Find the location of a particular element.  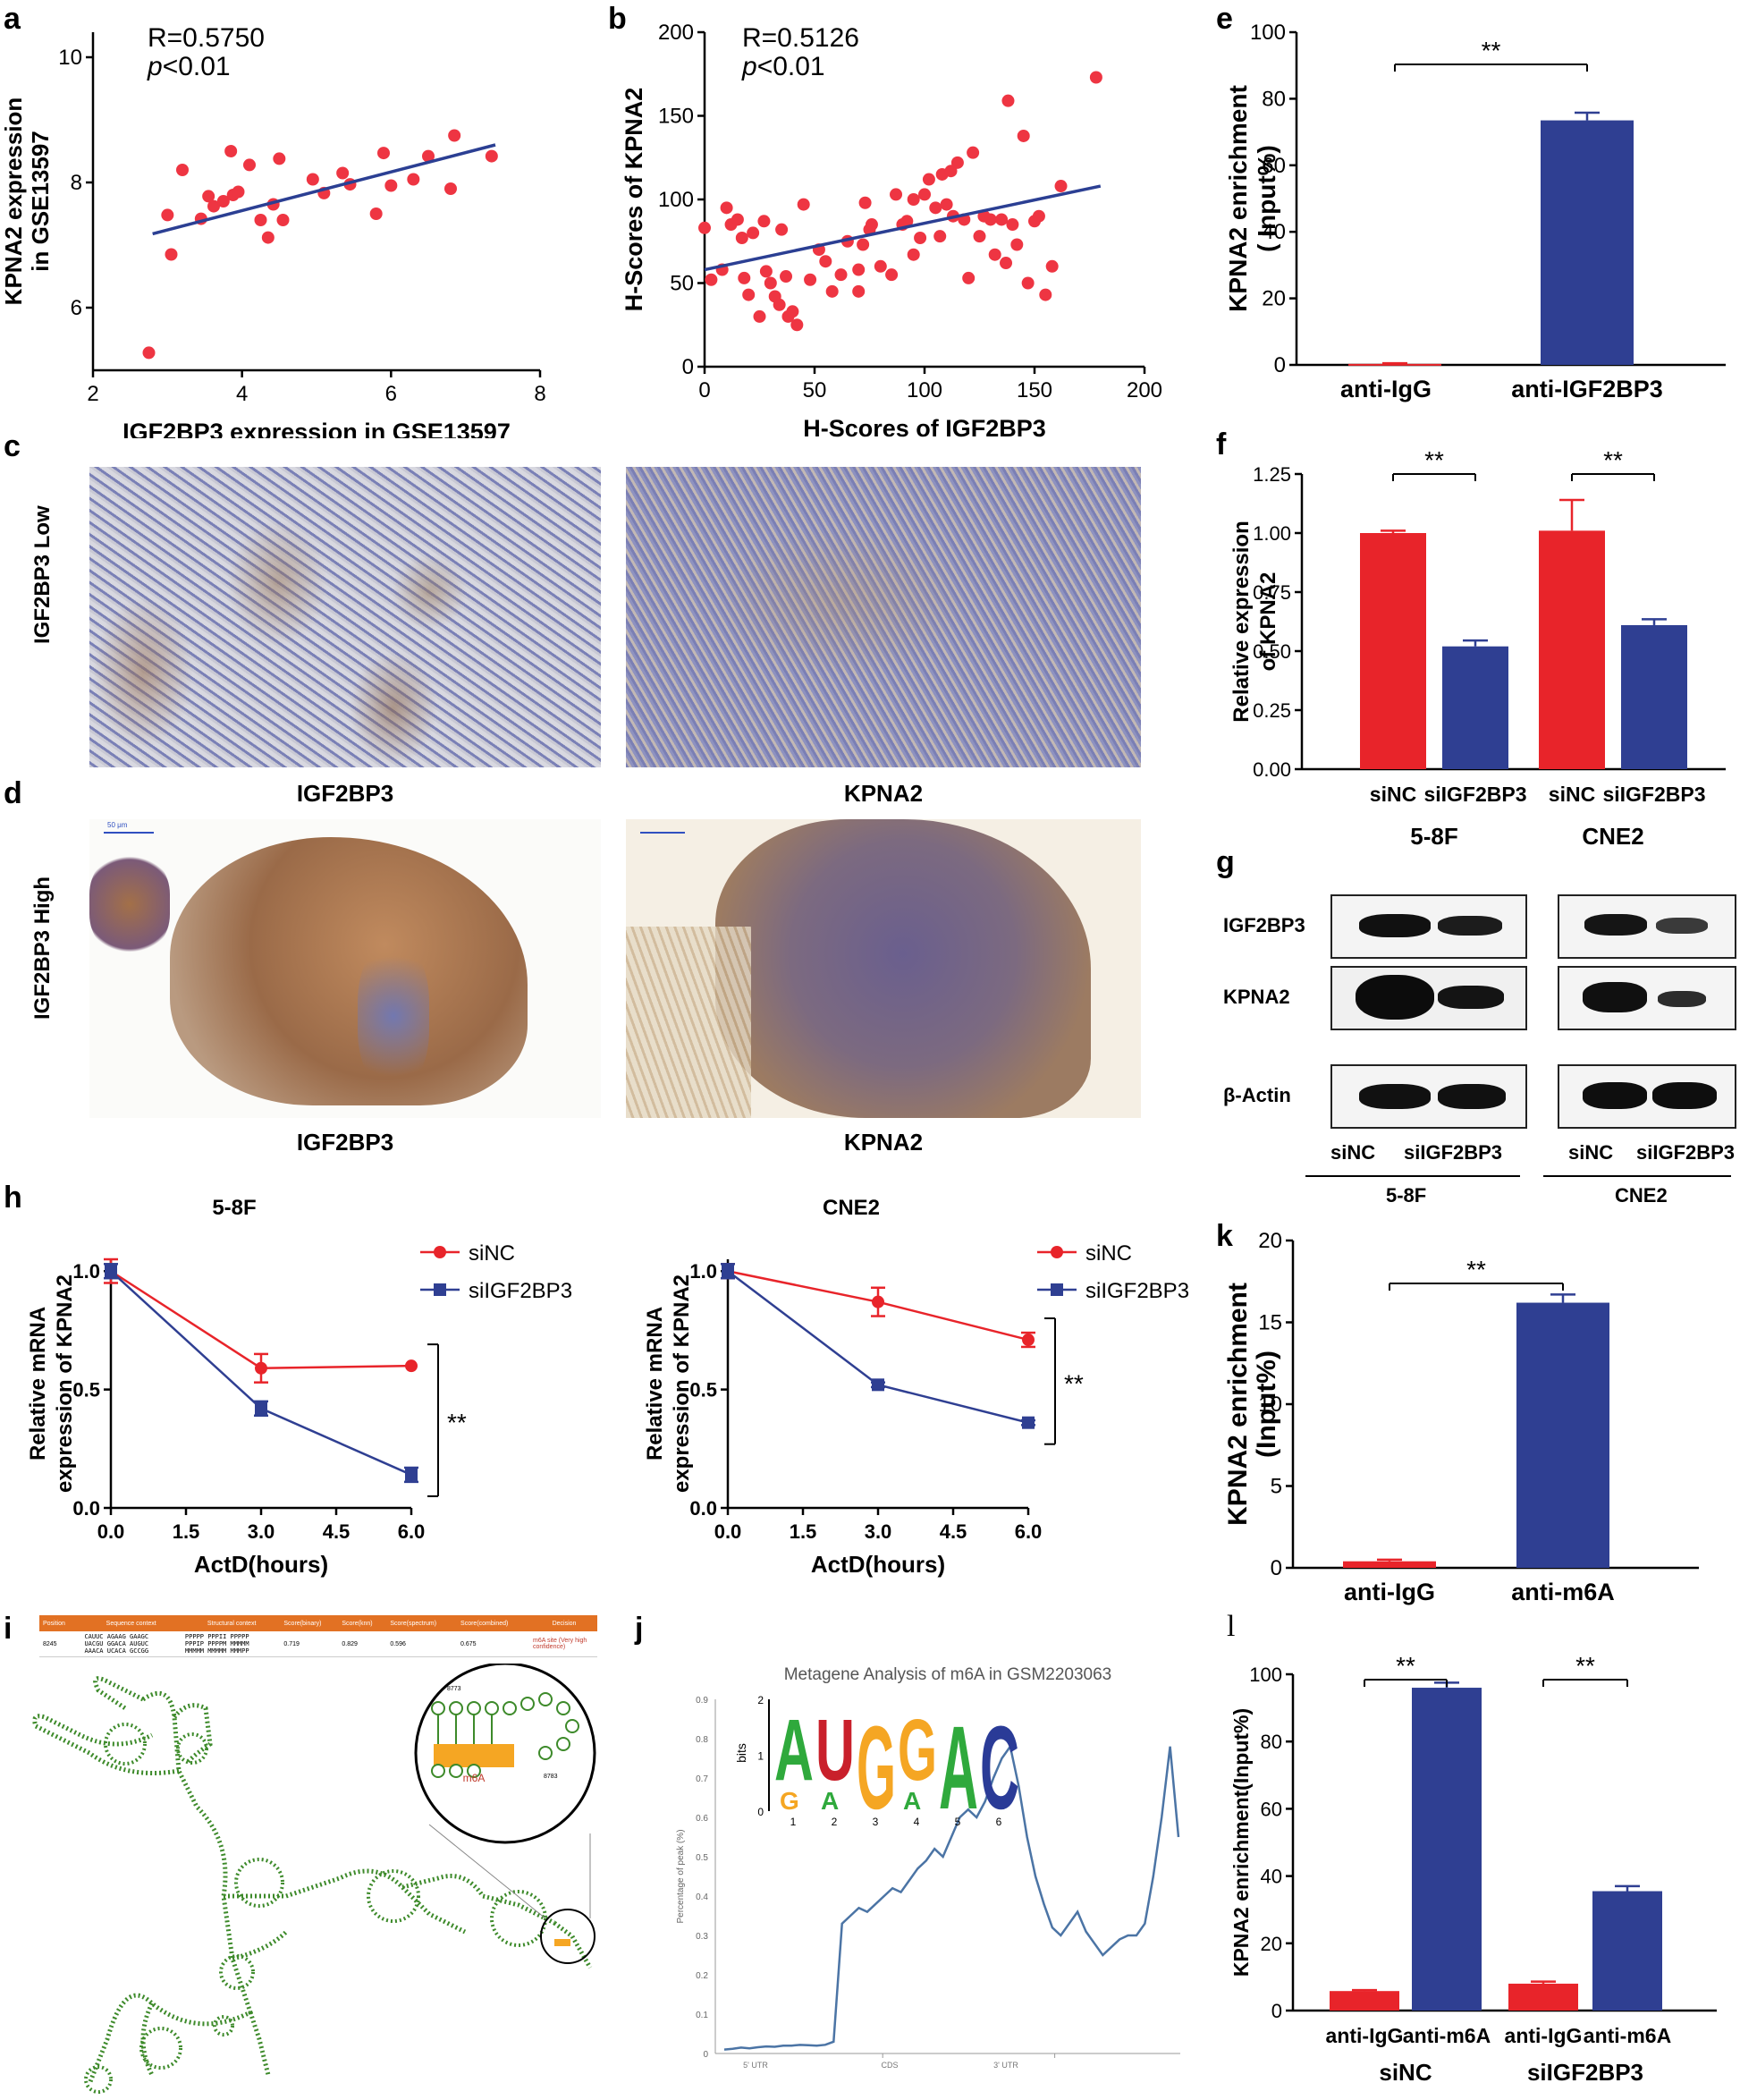

regression-line is located at coordinates (324, 189).